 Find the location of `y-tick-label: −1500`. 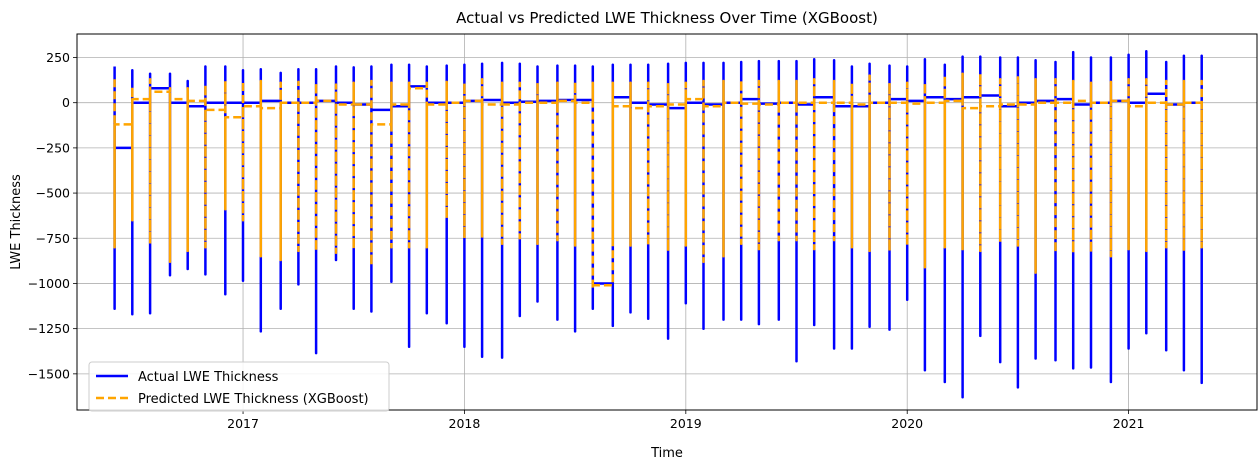

y-tick-label: −1500 is located at coordinates (49, 373).